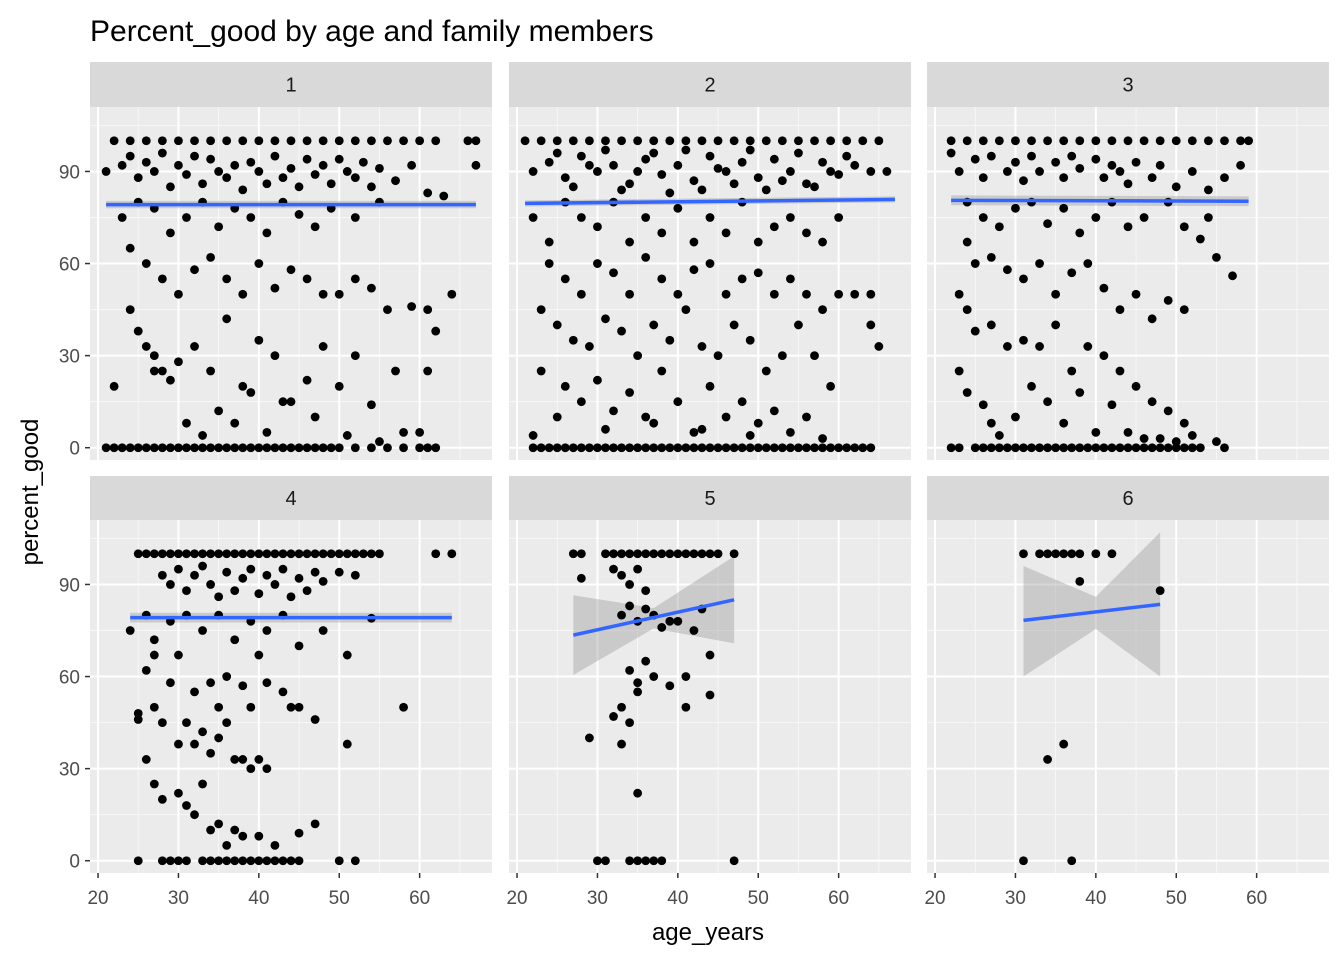 Image resolution: width=1344 pixels, height=960 pixels. I want to click on x-tick-label: 50, so click(1176, 898).